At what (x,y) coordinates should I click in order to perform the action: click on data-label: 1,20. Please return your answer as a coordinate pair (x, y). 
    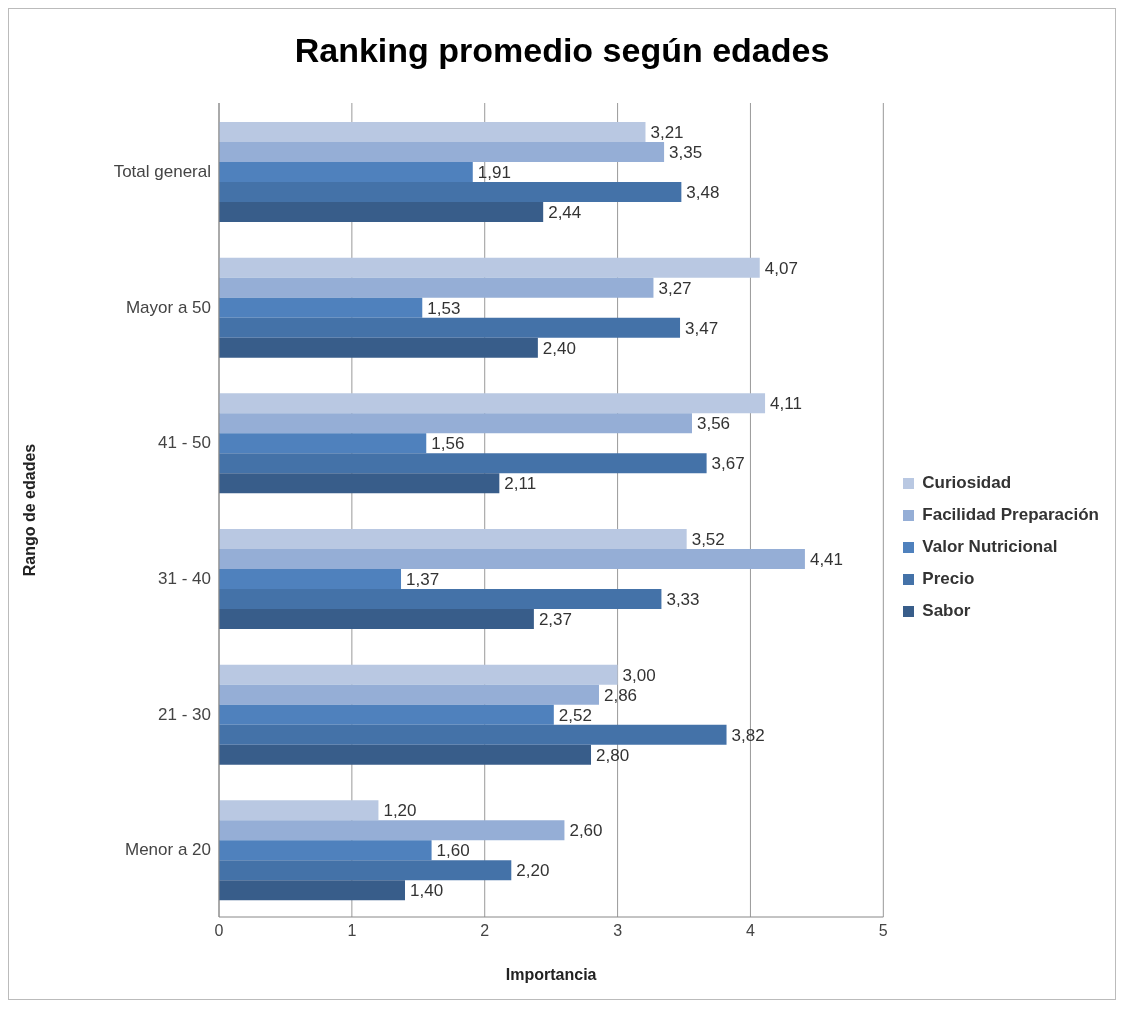
    Looking at the image, I should click on (400, 811).